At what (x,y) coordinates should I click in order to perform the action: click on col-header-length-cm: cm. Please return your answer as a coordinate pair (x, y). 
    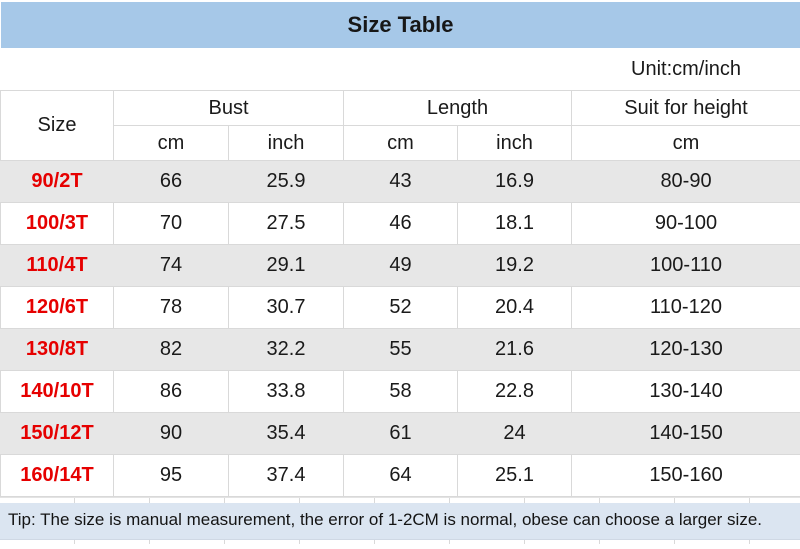
    Looking at the image, I should click on (400, 143).